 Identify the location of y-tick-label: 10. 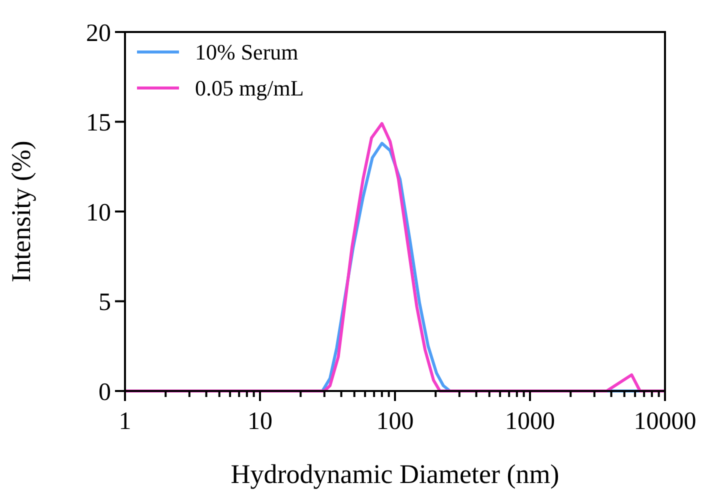
(98, 212).